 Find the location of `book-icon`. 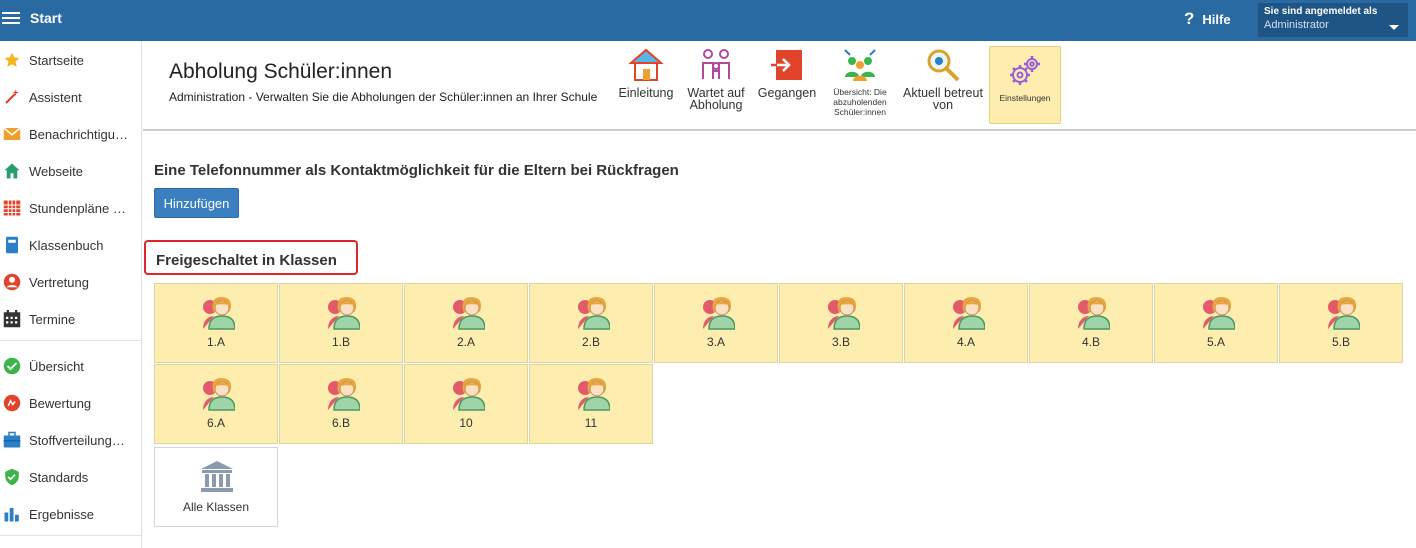

book-icon is located at coordinates (12, 245).